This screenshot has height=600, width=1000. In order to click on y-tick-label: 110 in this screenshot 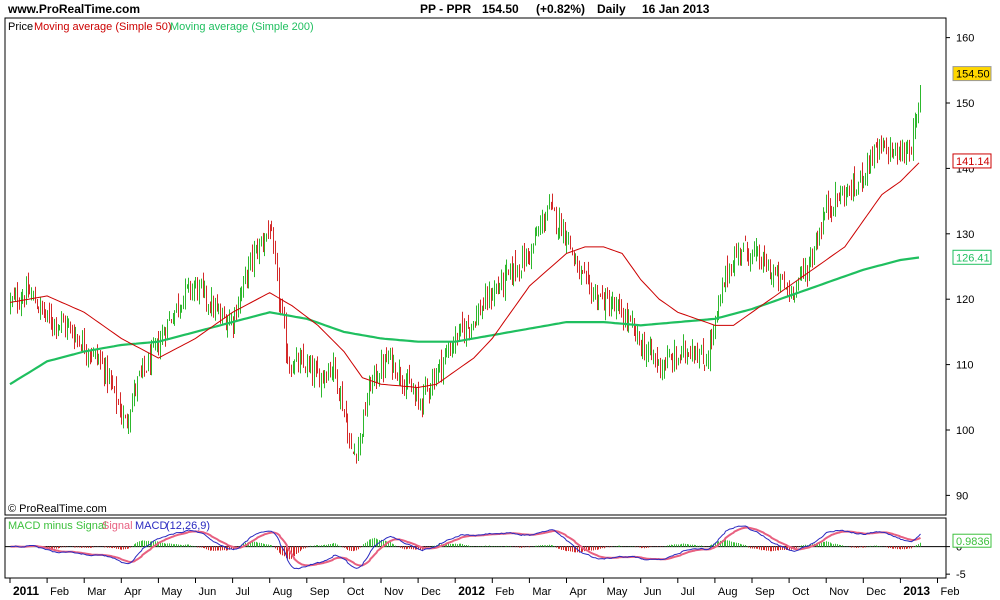, I will do `click(965, 366)`.